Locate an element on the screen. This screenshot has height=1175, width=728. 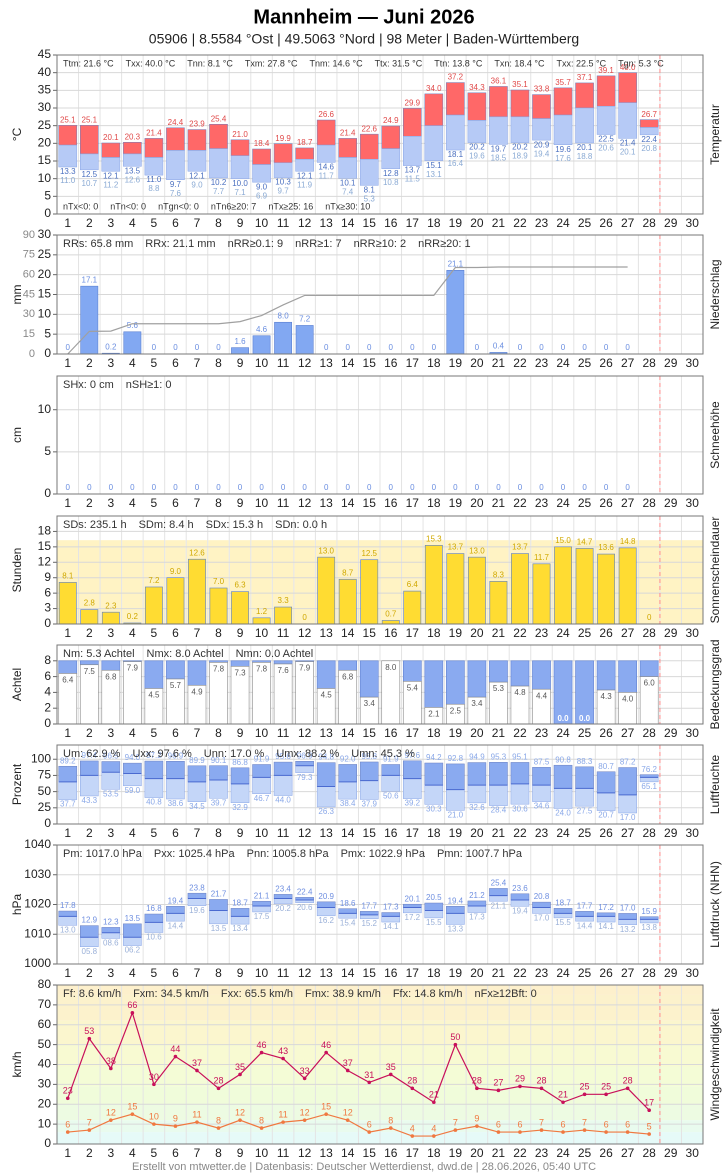
stat-text: Ttx: 31.5 °C is located at coordinates (399, 63).